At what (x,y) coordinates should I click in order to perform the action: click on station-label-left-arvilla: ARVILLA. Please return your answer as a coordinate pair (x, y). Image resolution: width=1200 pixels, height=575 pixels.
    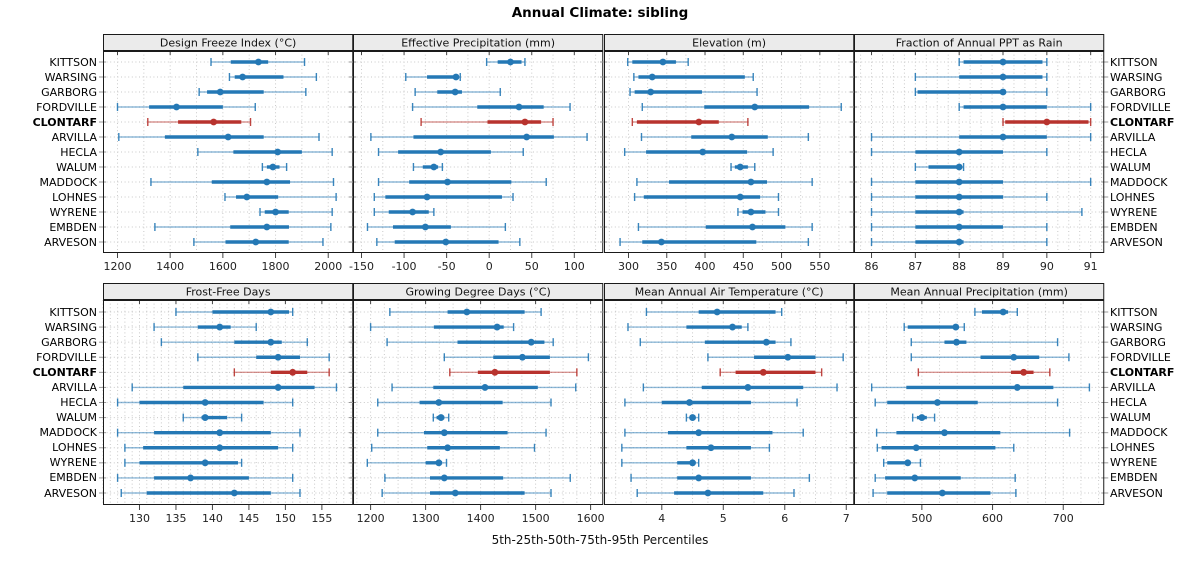
    Looking at the image, I should click on (74, 387).